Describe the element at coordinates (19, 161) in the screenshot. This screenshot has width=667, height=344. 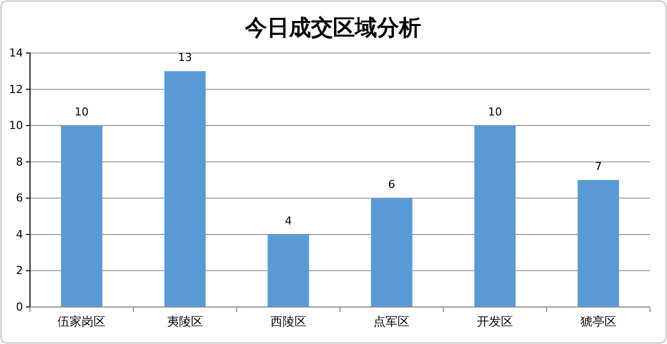
I see `y-tick-label: 8` at that location.